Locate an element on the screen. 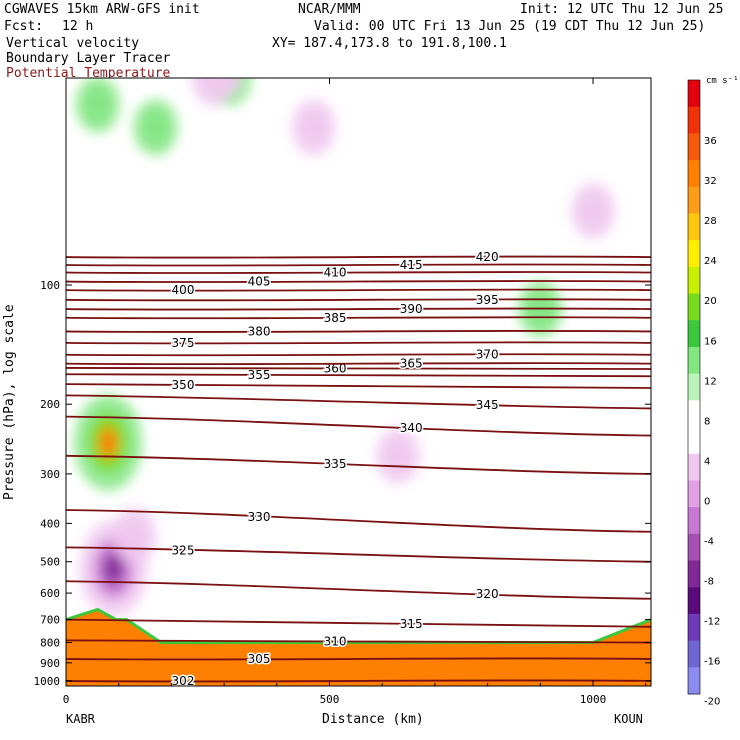 The height and width of the screenshot is (740, 740). field-boundary-layer-tracer: Boundary Layer Tracer is located at coordinates (88, 58).